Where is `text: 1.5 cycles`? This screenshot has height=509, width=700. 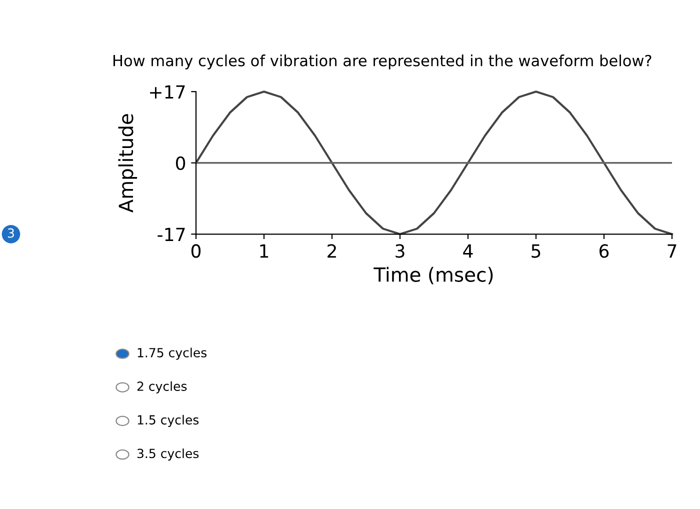
text: 1.5 cycles is located at coordinates (168, 420).